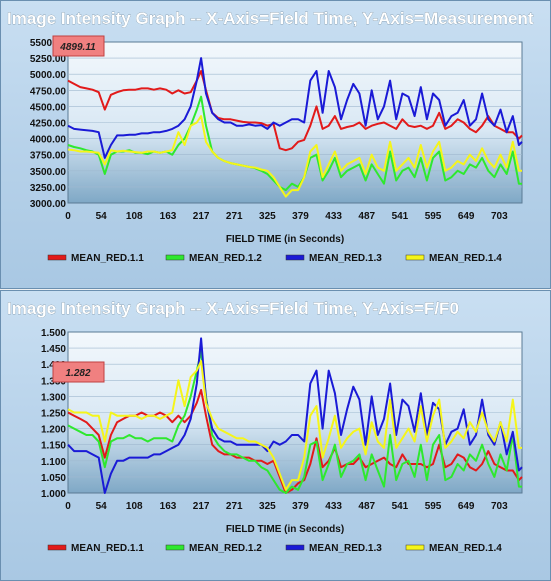 The image size is (551, 581). What do you see at coordinates (48, 188) in the screenshot?
I see `y-tick-label: 3250.00` at bounding box center [48, 188].